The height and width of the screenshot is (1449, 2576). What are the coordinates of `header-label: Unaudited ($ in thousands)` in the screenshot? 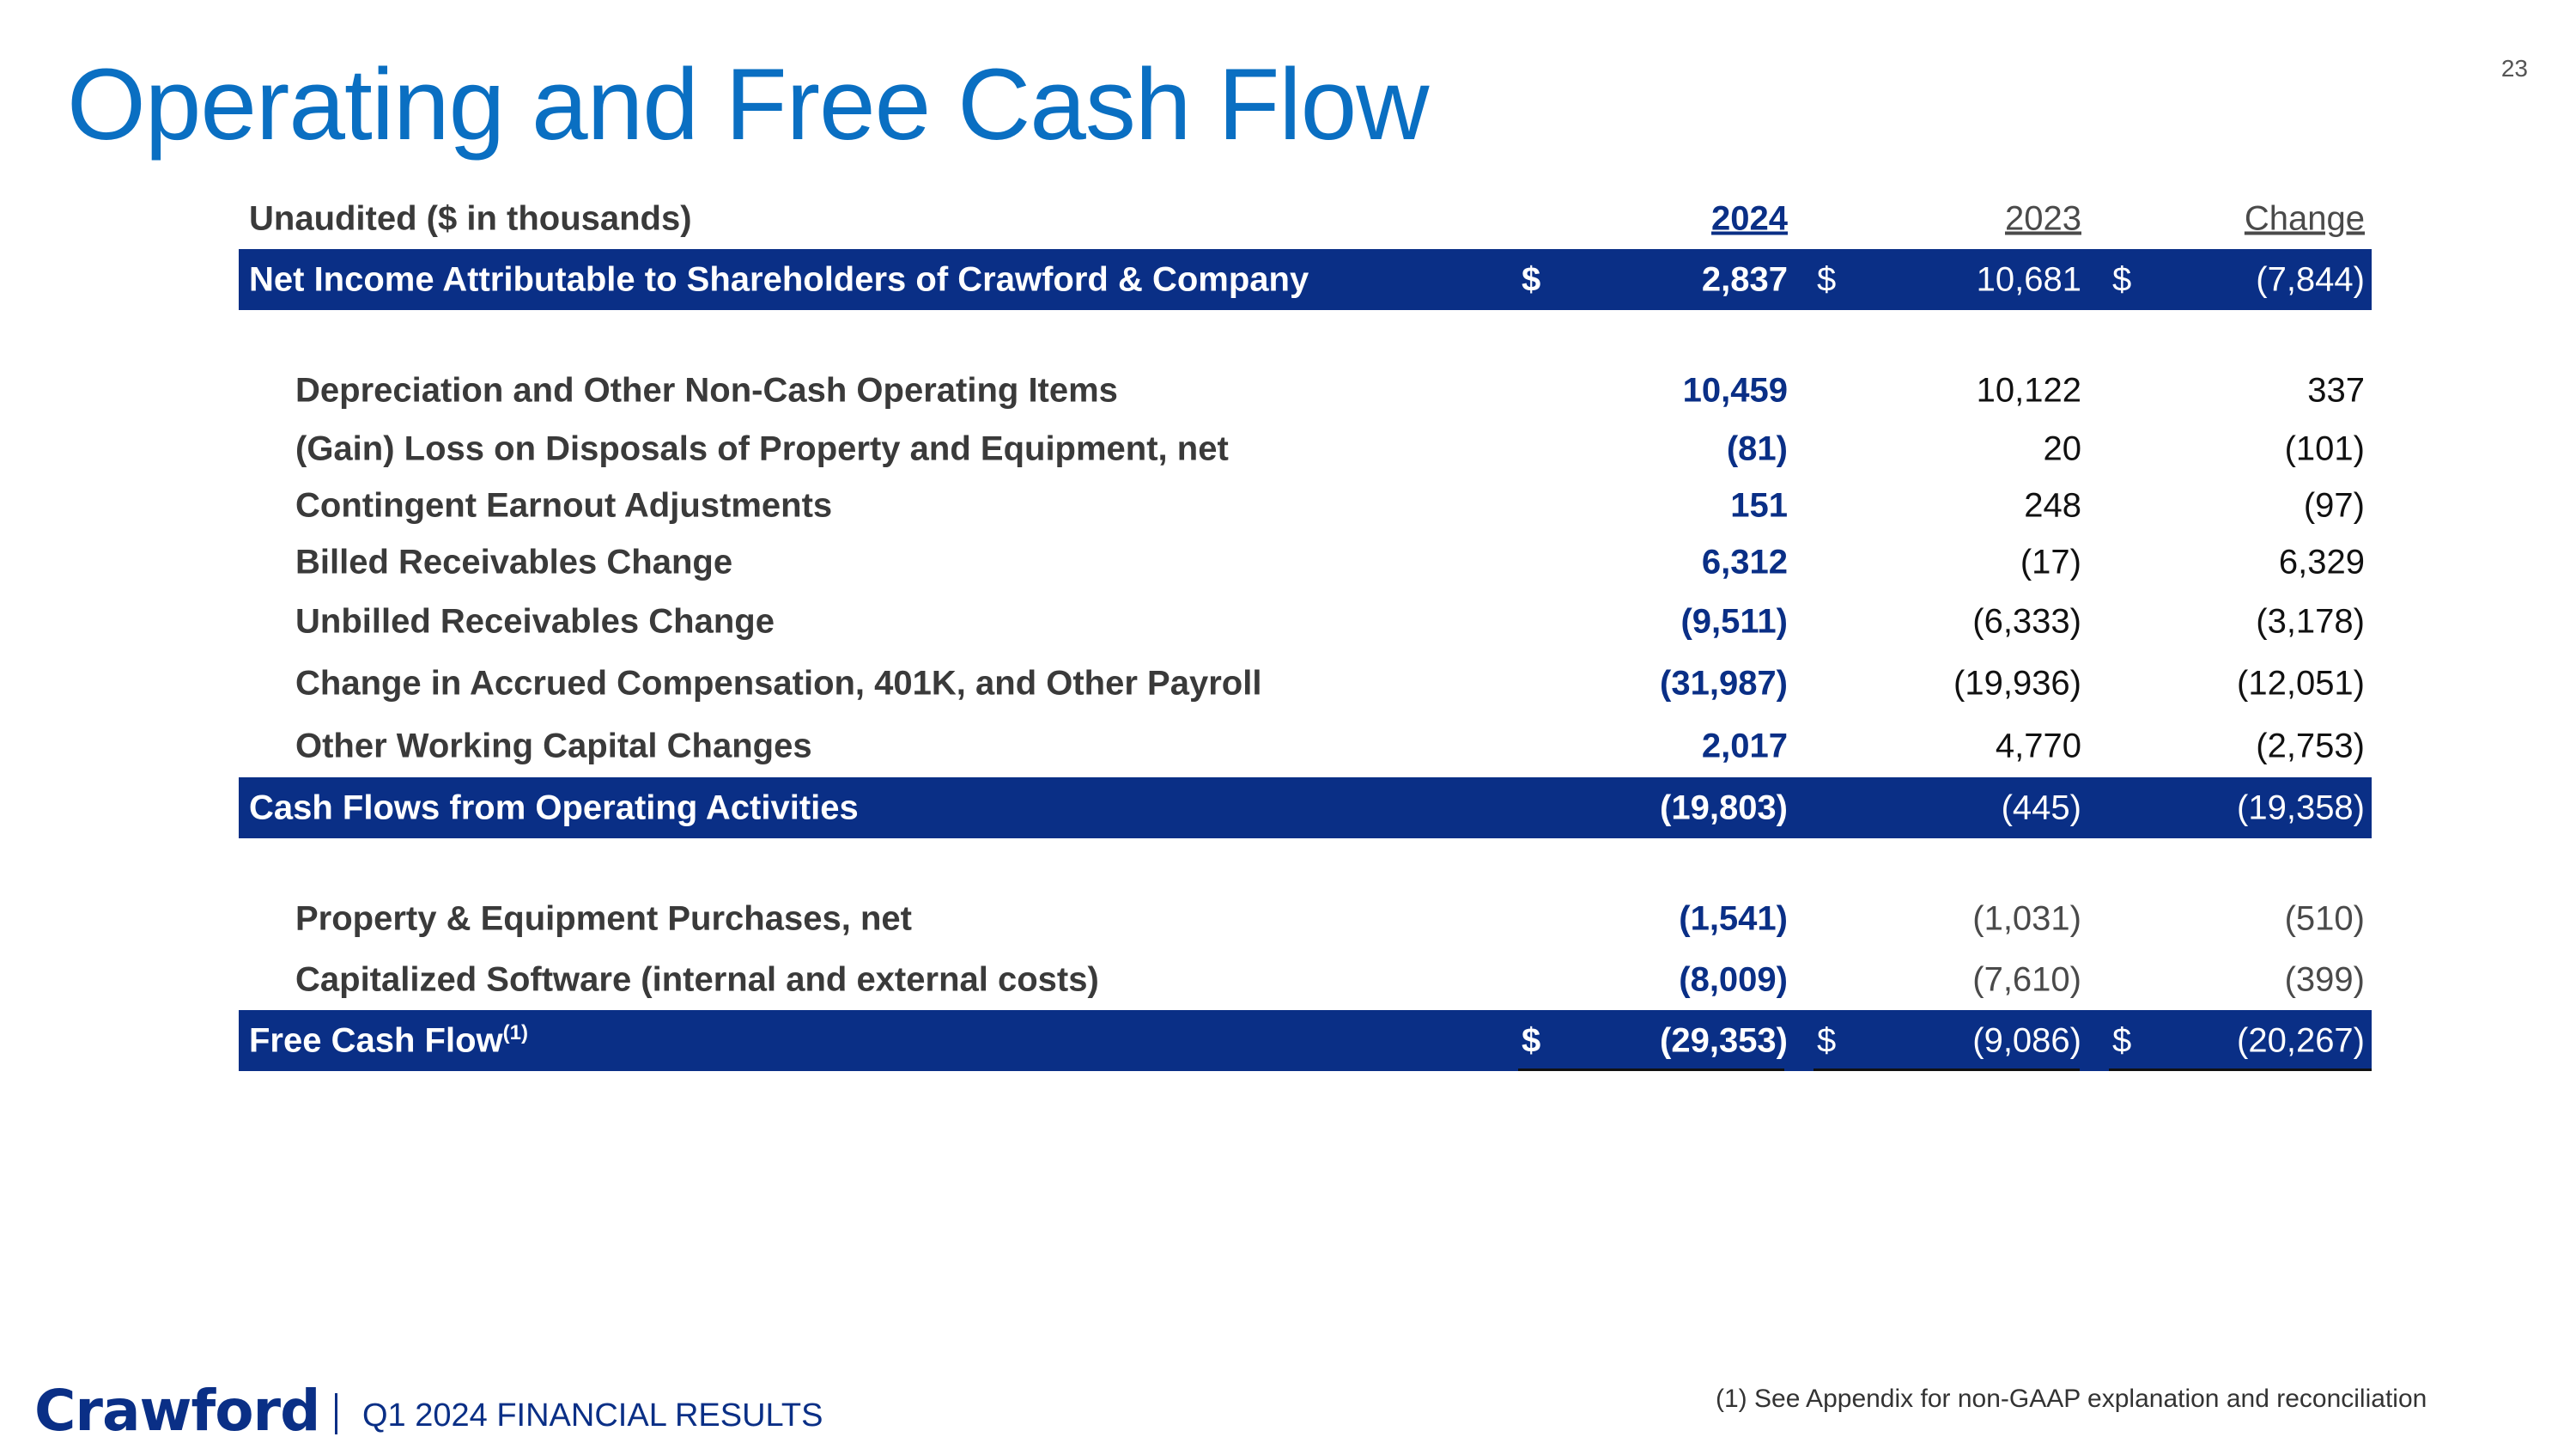 It's located at (470, 218).